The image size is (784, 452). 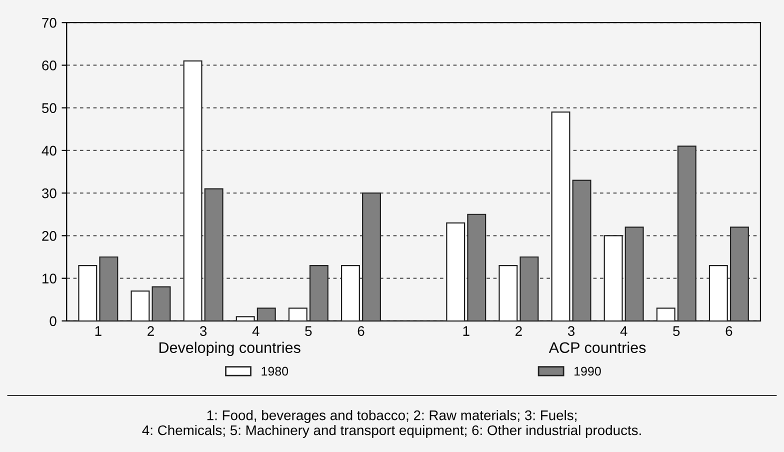 I want to click on y-tick-label: 70, so click(x=49, y=23).